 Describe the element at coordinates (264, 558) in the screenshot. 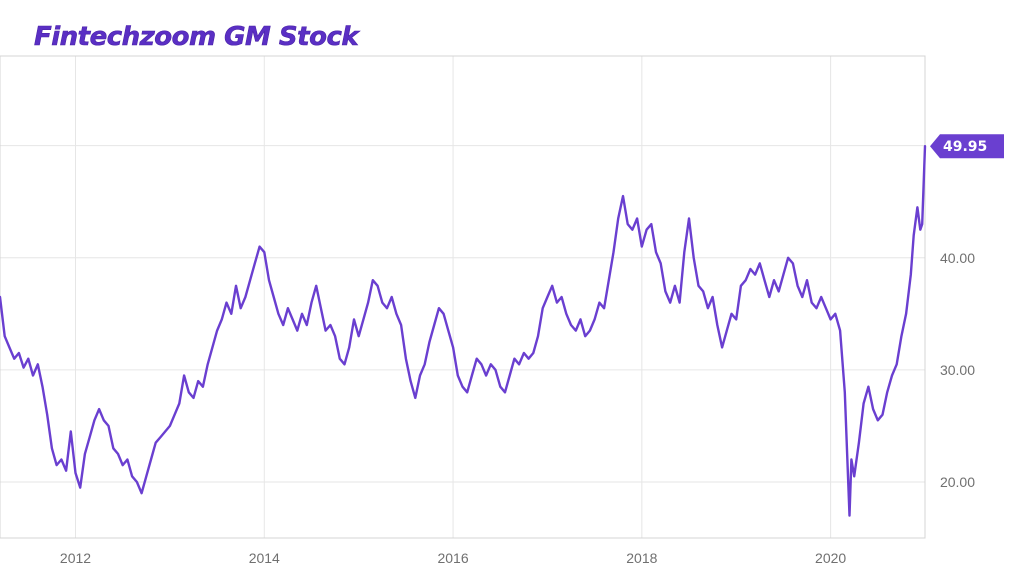

I see `x-tick-label: 2014` at that location.